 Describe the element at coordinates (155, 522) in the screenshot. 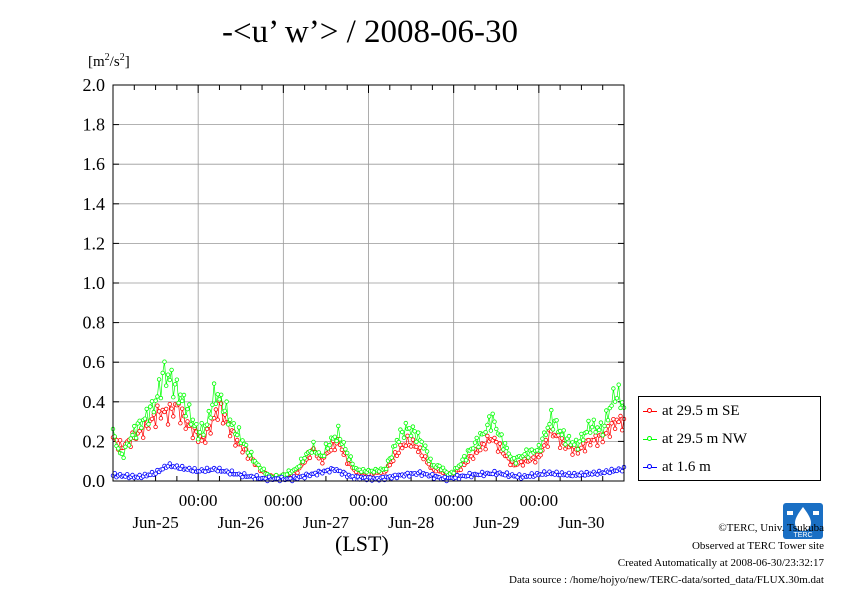

I see `x-date-label: Jun-25` at that location.